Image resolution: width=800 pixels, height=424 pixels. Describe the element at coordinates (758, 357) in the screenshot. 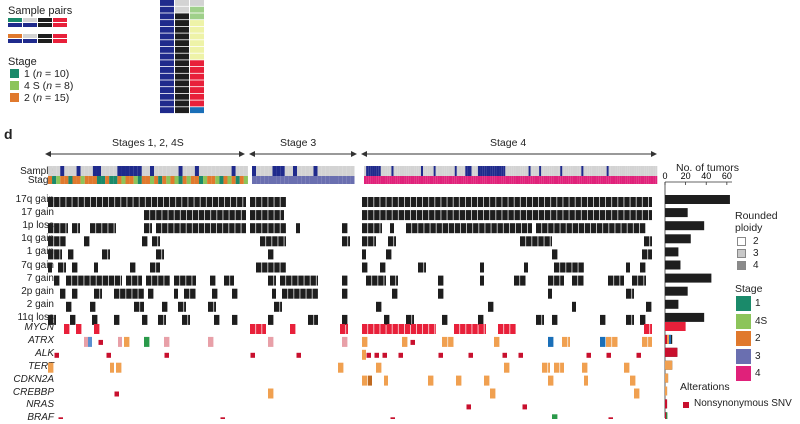

I see `stage-label: 3` at that location.